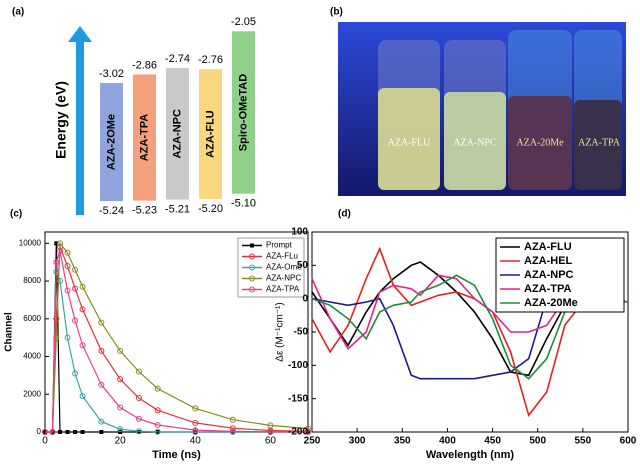 Image resolution: width=640 pixels, height=466 pixels. Describe the element at coordinates (210, 60) in the screenshot. I see `lumo-label: -2.76` at that location.